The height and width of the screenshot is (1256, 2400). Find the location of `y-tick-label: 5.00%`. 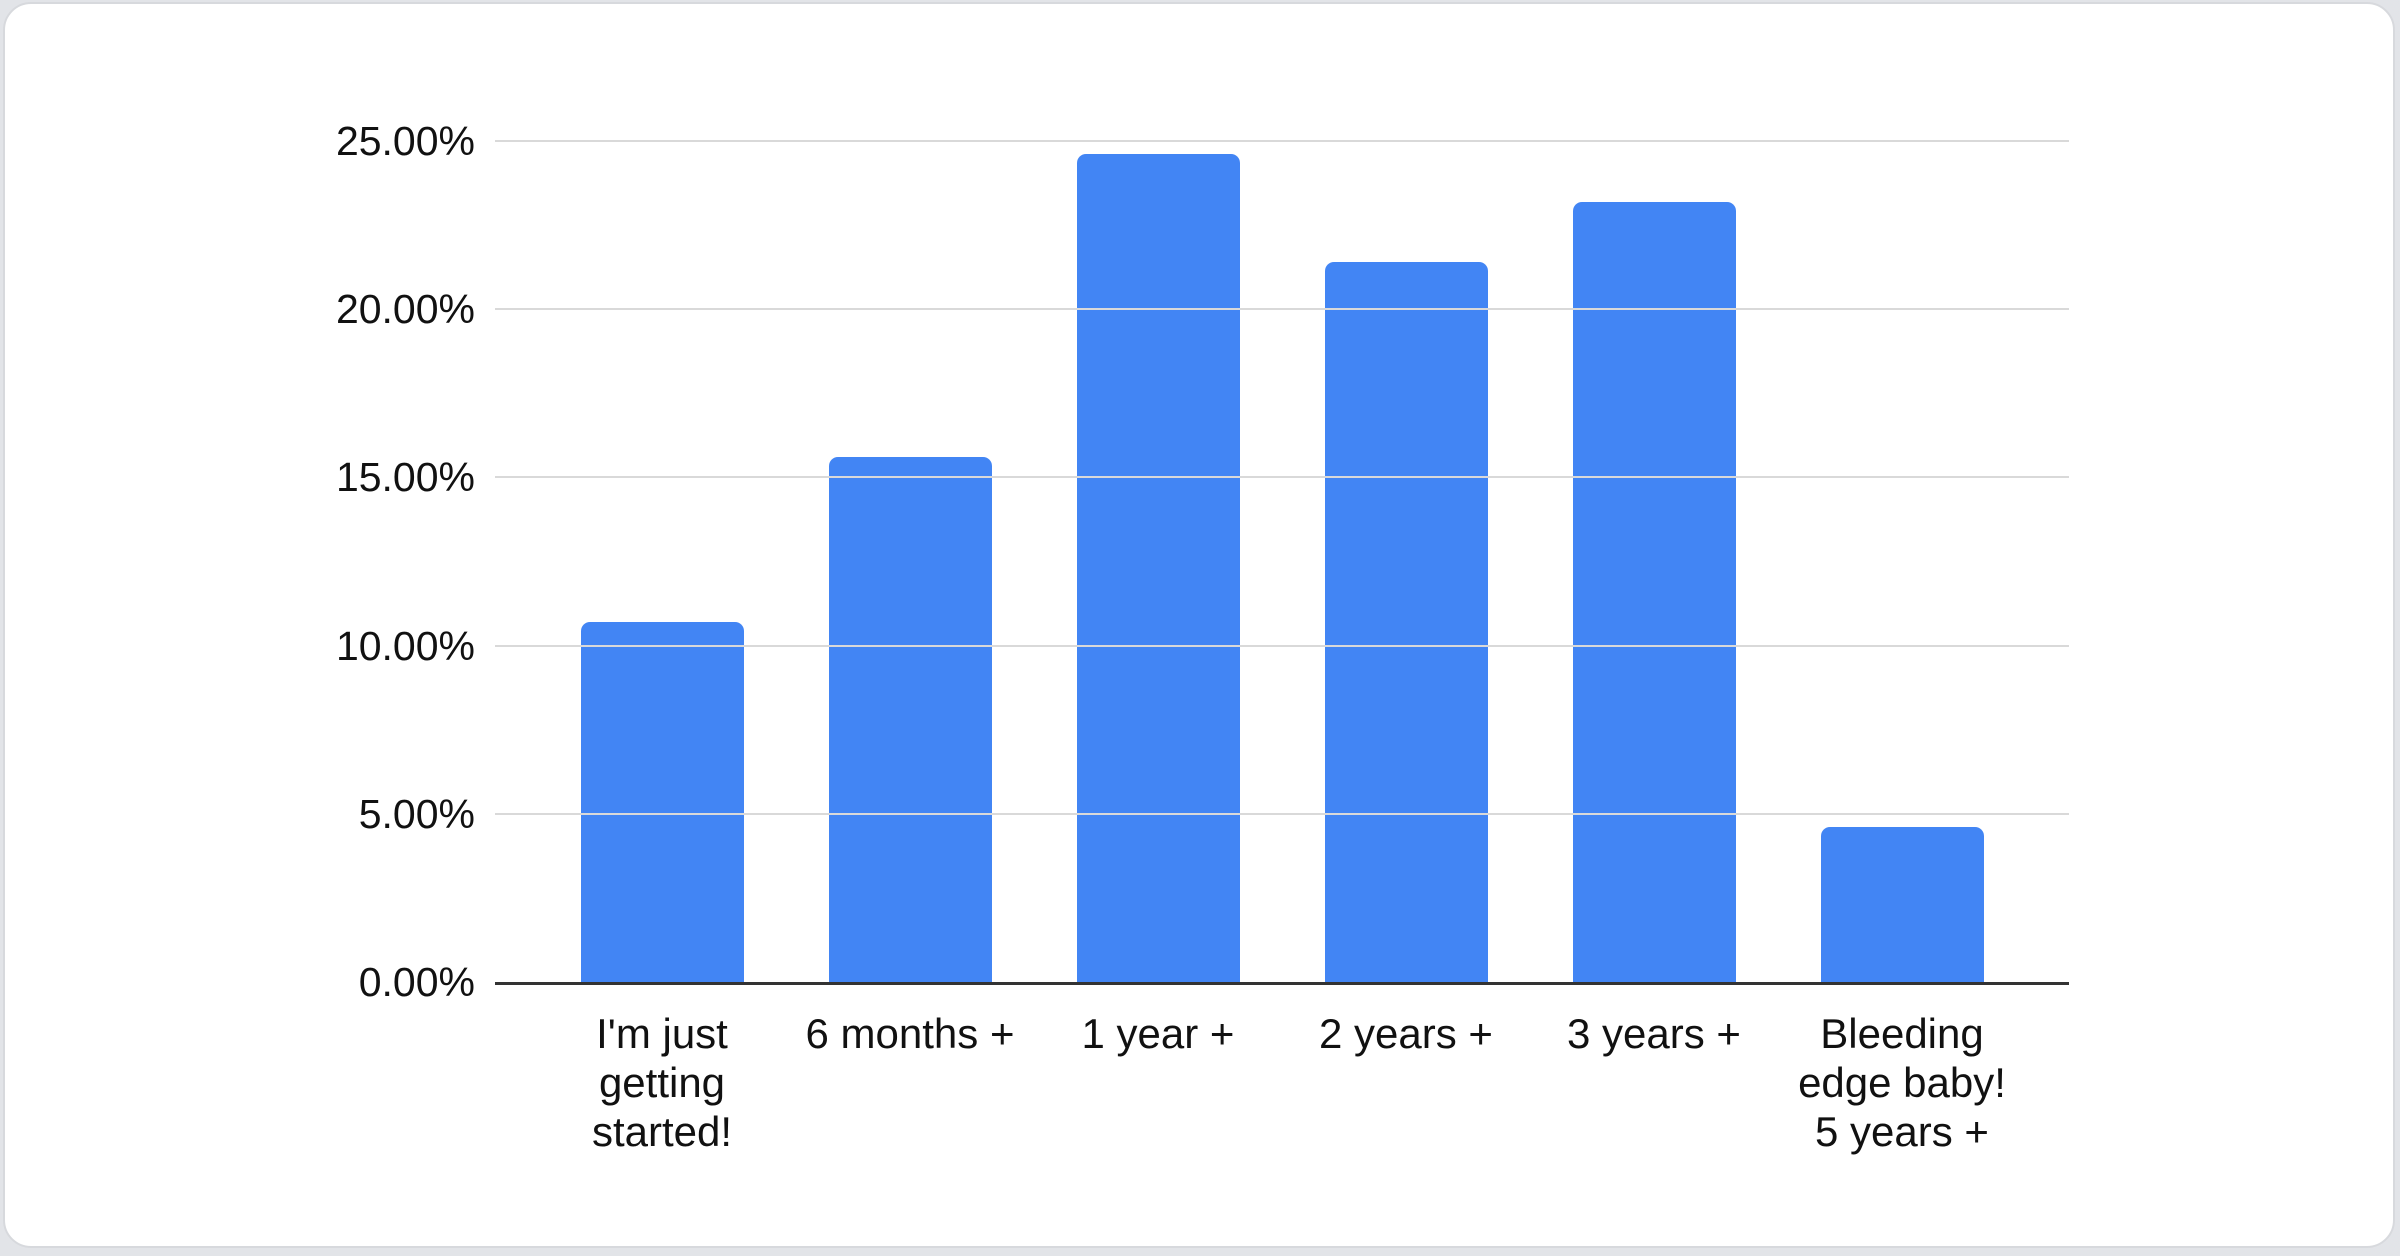

y-tick-label: 5.00% is located at coordinates (416, 813).